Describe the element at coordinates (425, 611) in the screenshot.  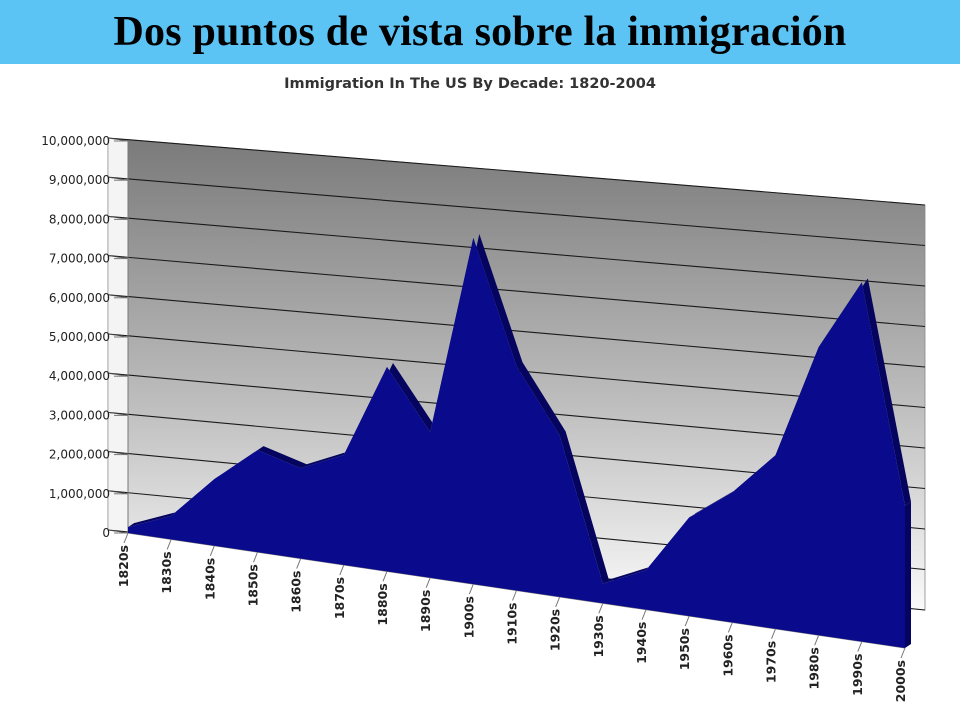
I see `x-tick-label: 1890s` at that location.